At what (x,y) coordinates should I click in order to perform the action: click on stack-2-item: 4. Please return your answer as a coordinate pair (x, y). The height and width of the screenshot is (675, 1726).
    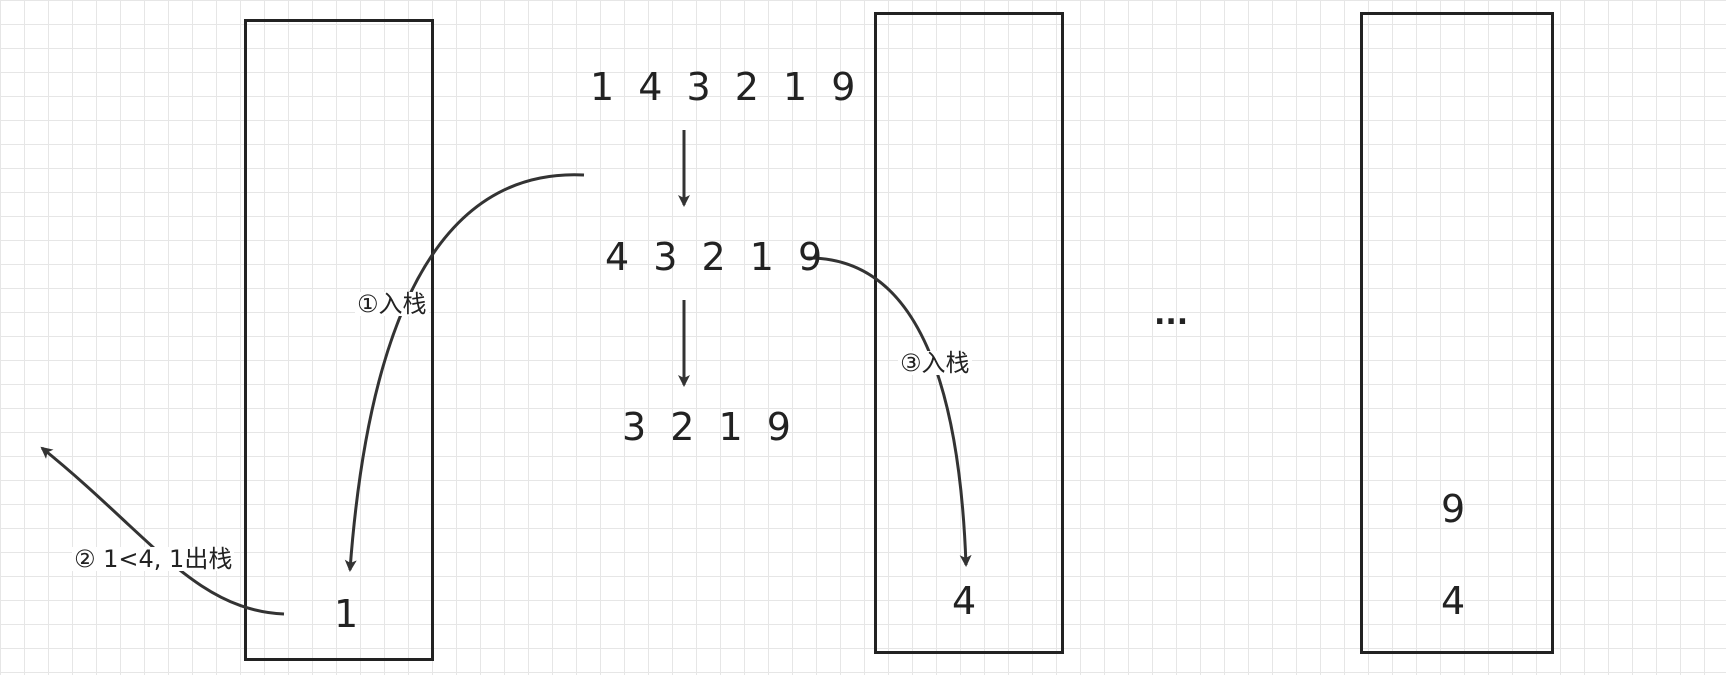
    Looking at the image, I should click on (964, 601).